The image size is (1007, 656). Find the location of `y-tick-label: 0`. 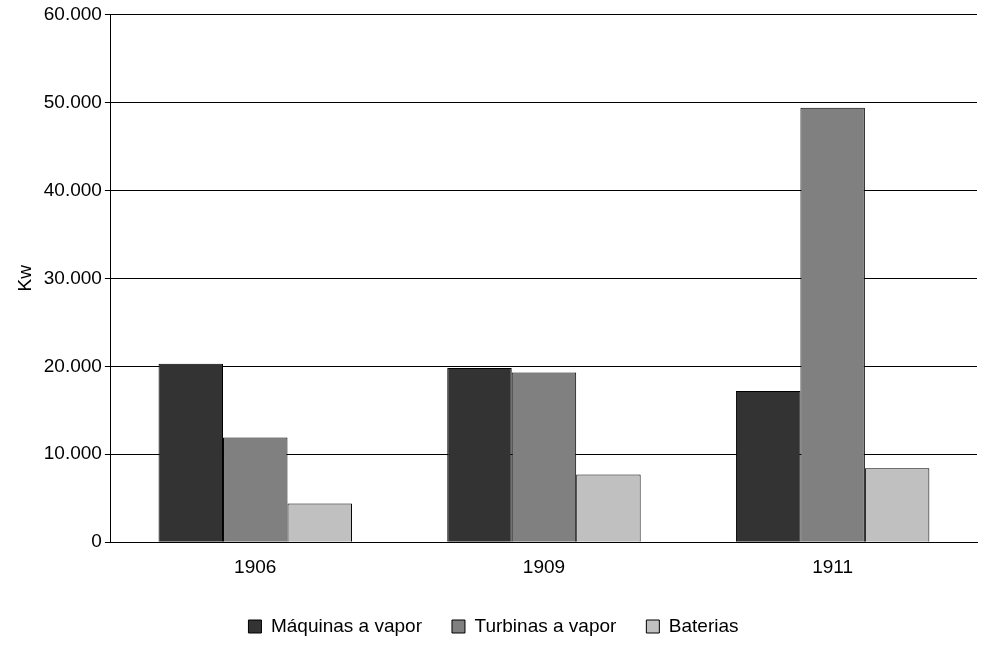

y-tick-label: 0 is located at coordinates (96, 541).